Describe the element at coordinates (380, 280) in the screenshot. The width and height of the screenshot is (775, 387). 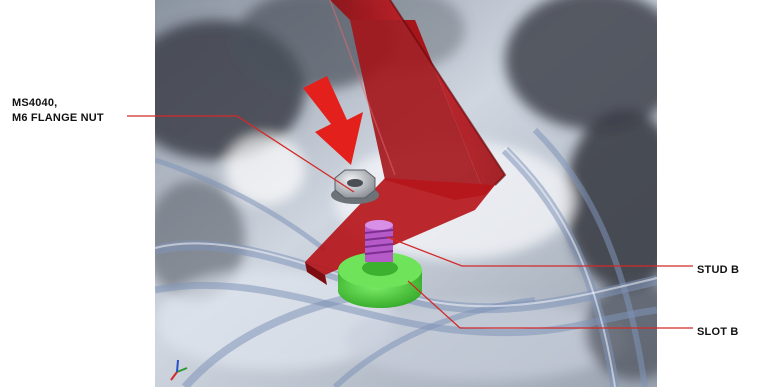
I see `slot-b-block` at that location.